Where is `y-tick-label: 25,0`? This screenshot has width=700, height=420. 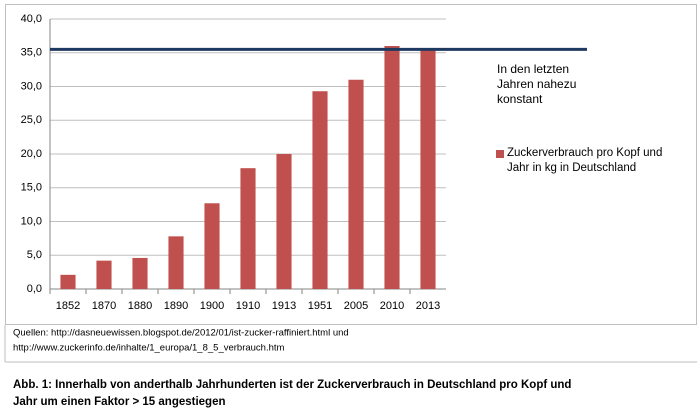 y-tick-label: 25,0 is located at coordinates (31, 120).